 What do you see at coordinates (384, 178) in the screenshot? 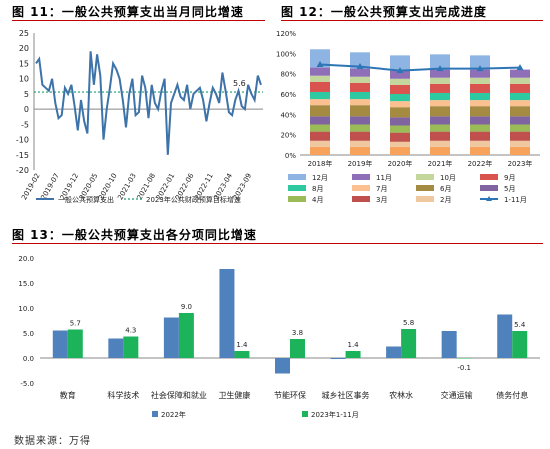
I see `fig12-legend-label: 11月` at bounding box center [384, 178].